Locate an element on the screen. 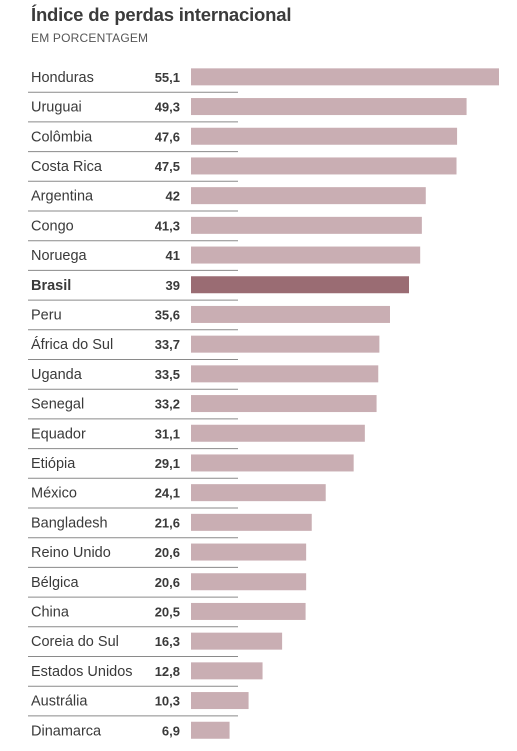 The height and width of the screenshot is (751, 517). value-label: 55,1 is located at coordinates (167, 77).